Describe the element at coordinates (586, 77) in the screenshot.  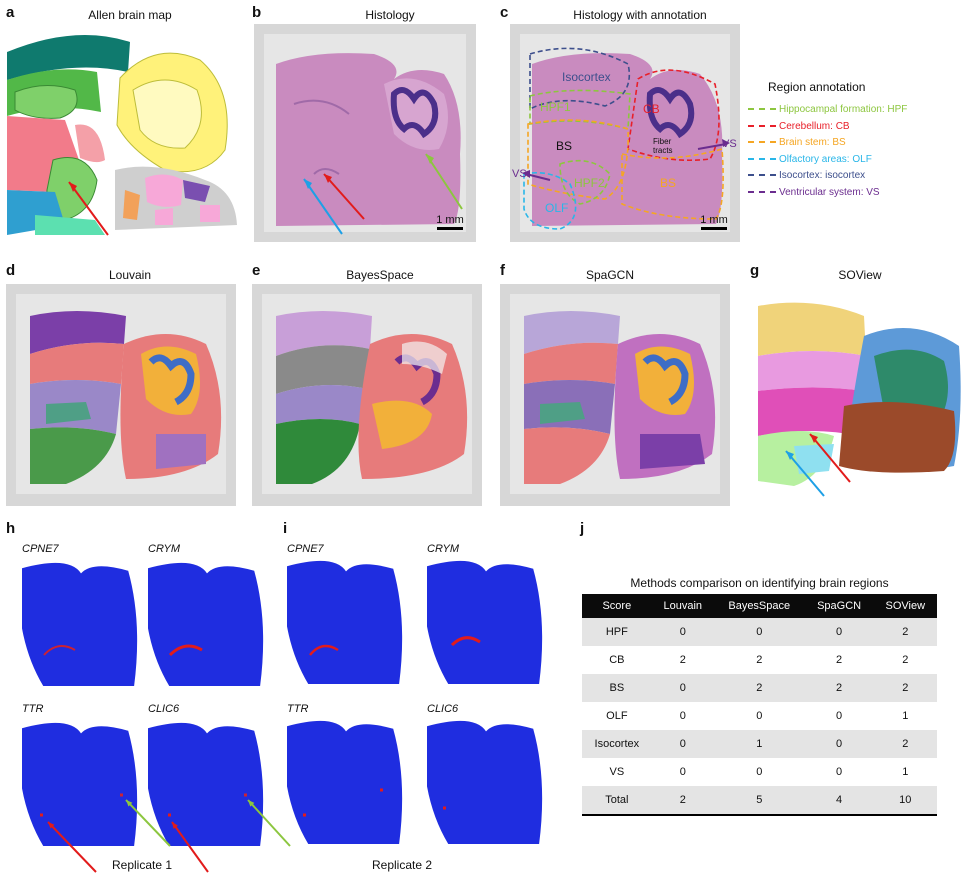
I see `label-isocortex: Isocortex` at that location.